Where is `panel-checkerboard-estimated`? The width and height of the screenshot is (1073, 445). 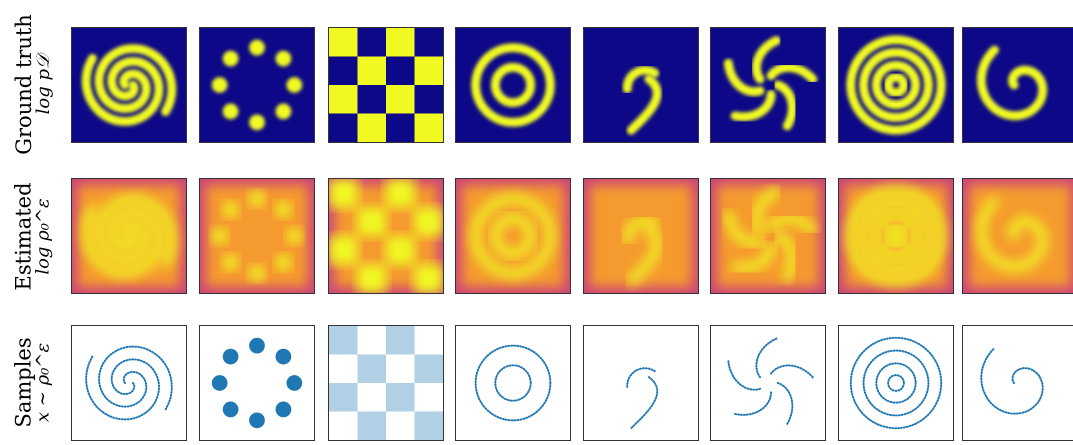 panel-checkerboard-estimated is located at coordinates (386, 236).